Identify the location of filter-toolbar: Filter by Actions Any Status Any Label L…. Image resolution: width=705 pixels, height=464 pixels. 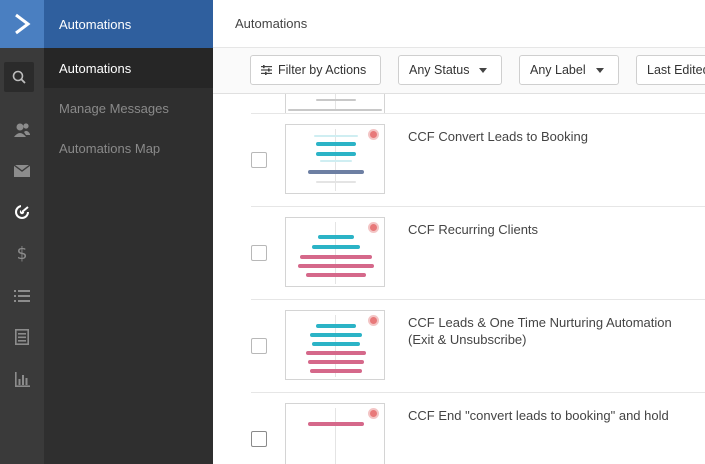
(459, 71).